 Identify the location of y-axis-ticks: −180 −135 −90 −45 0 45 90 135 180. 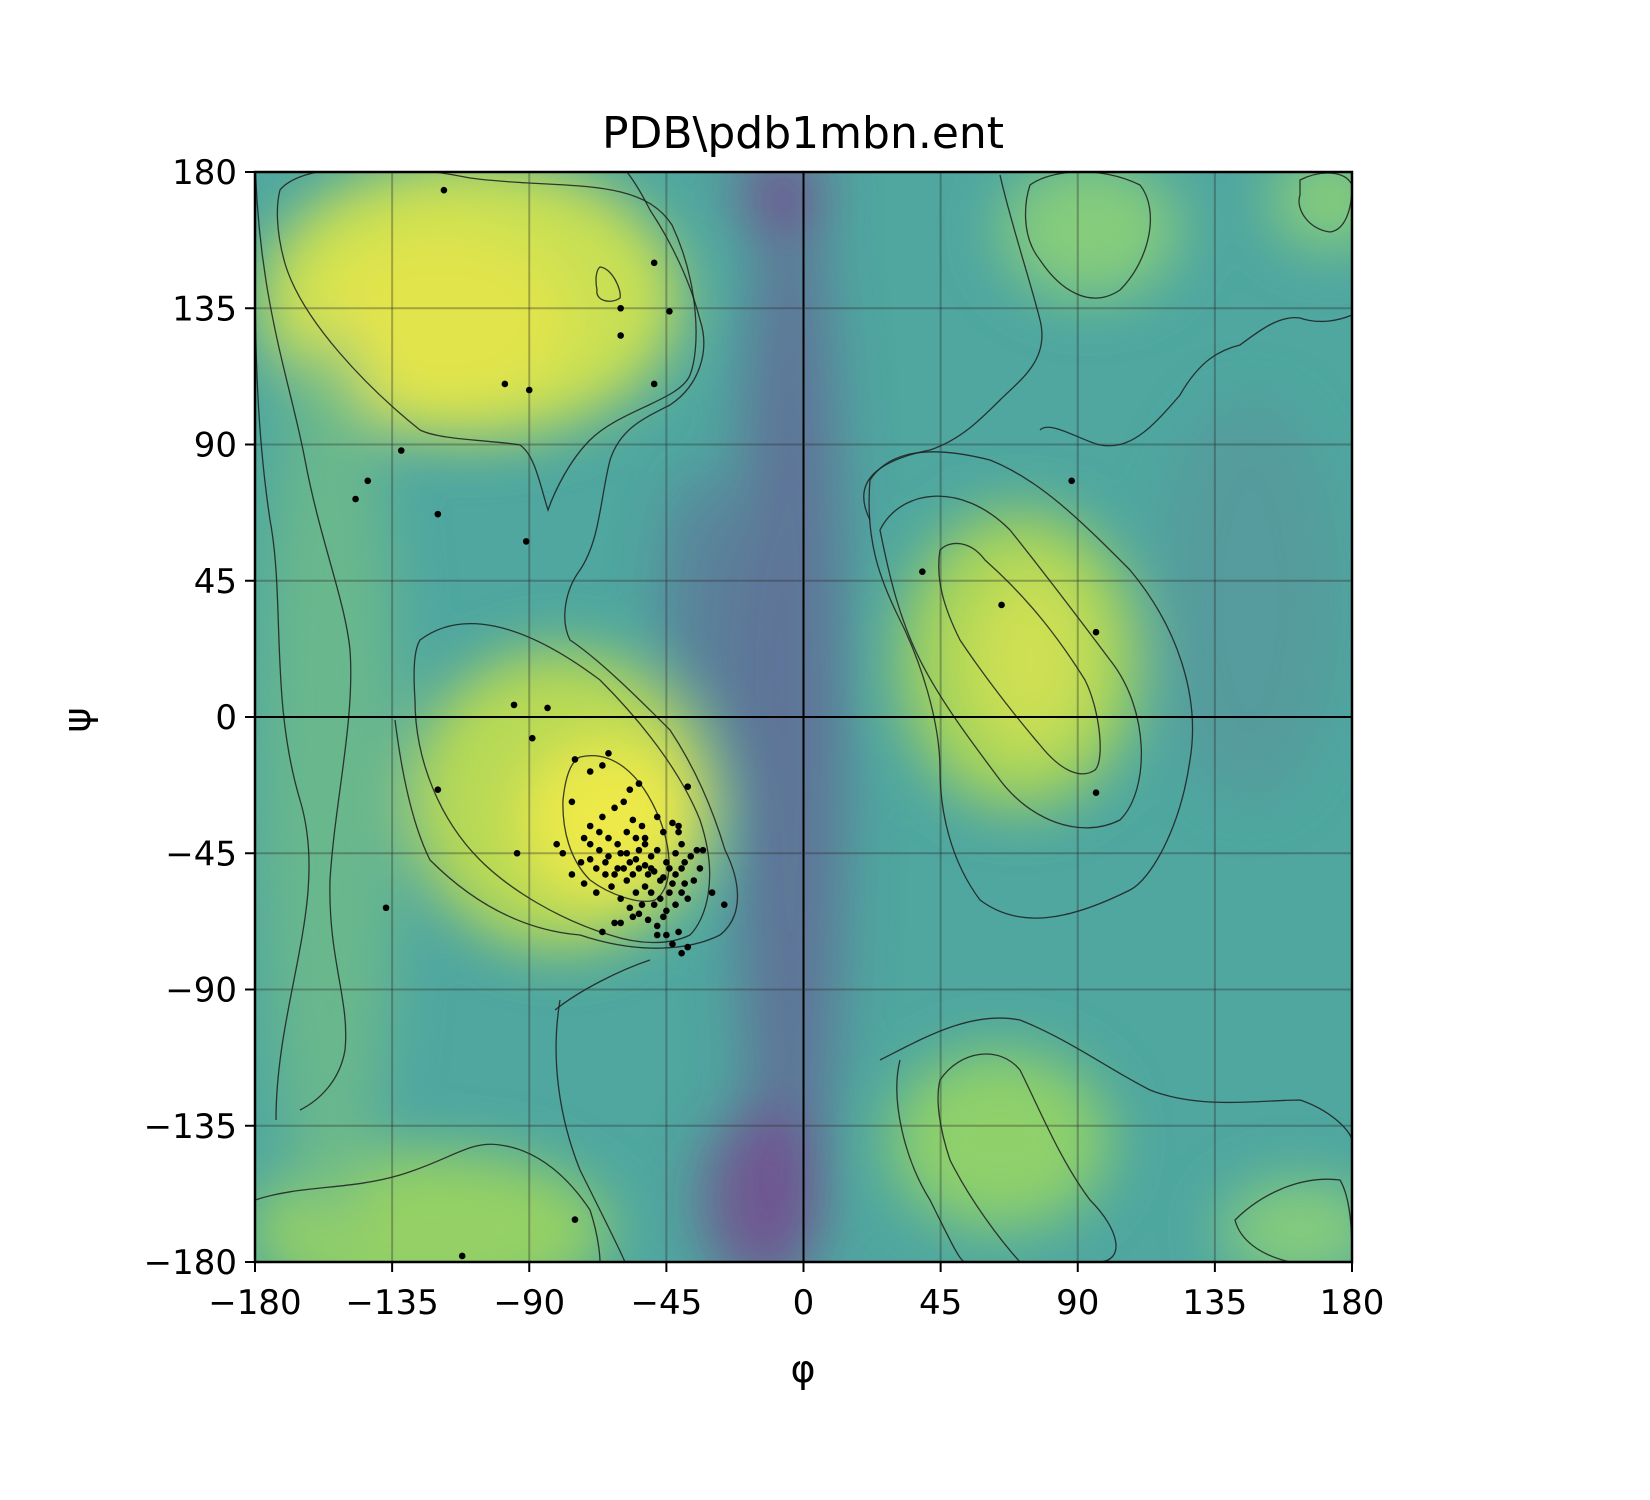
(199, 718).